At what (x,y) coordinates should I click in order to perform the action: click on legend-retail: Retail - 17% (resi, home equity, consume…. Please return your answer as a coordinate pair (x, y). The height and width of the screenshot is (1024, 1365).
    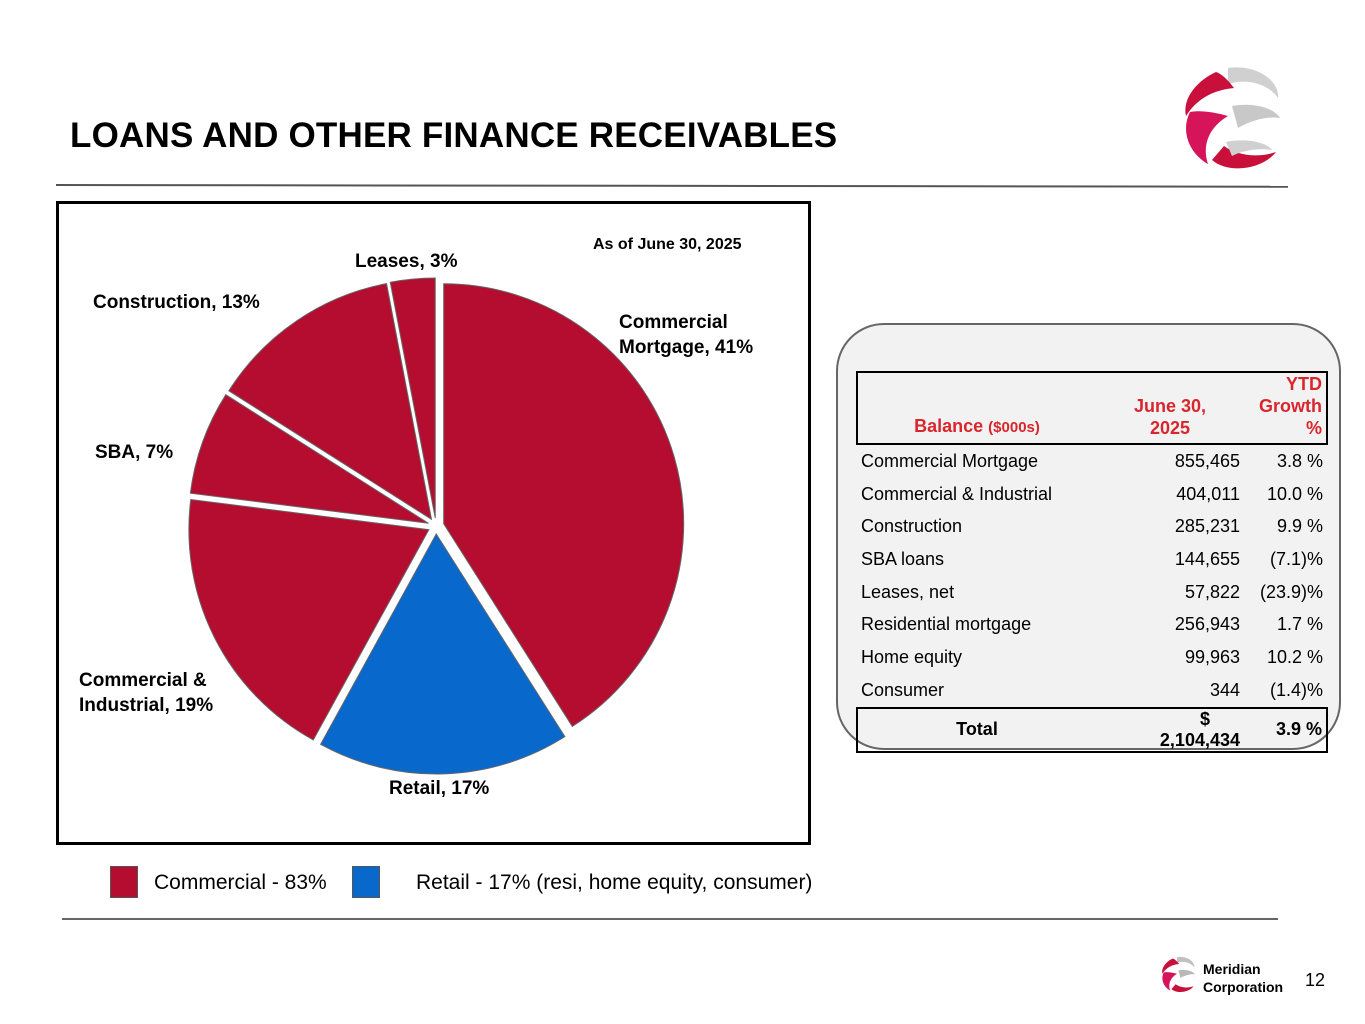
    Looking at the image, I should click on (614, 882).